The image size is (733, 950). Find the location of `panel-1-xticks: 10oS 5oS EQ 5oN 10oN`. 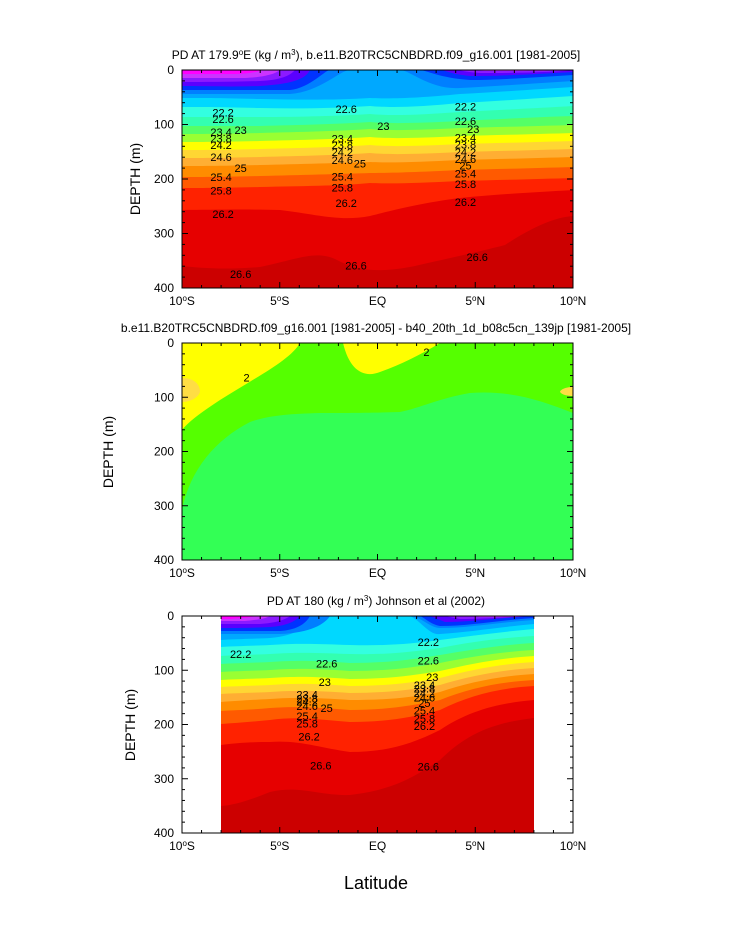

panel-1-xticks: 10oS 5oS EQ 5oN 10oN is located at coordinates (377, 189).